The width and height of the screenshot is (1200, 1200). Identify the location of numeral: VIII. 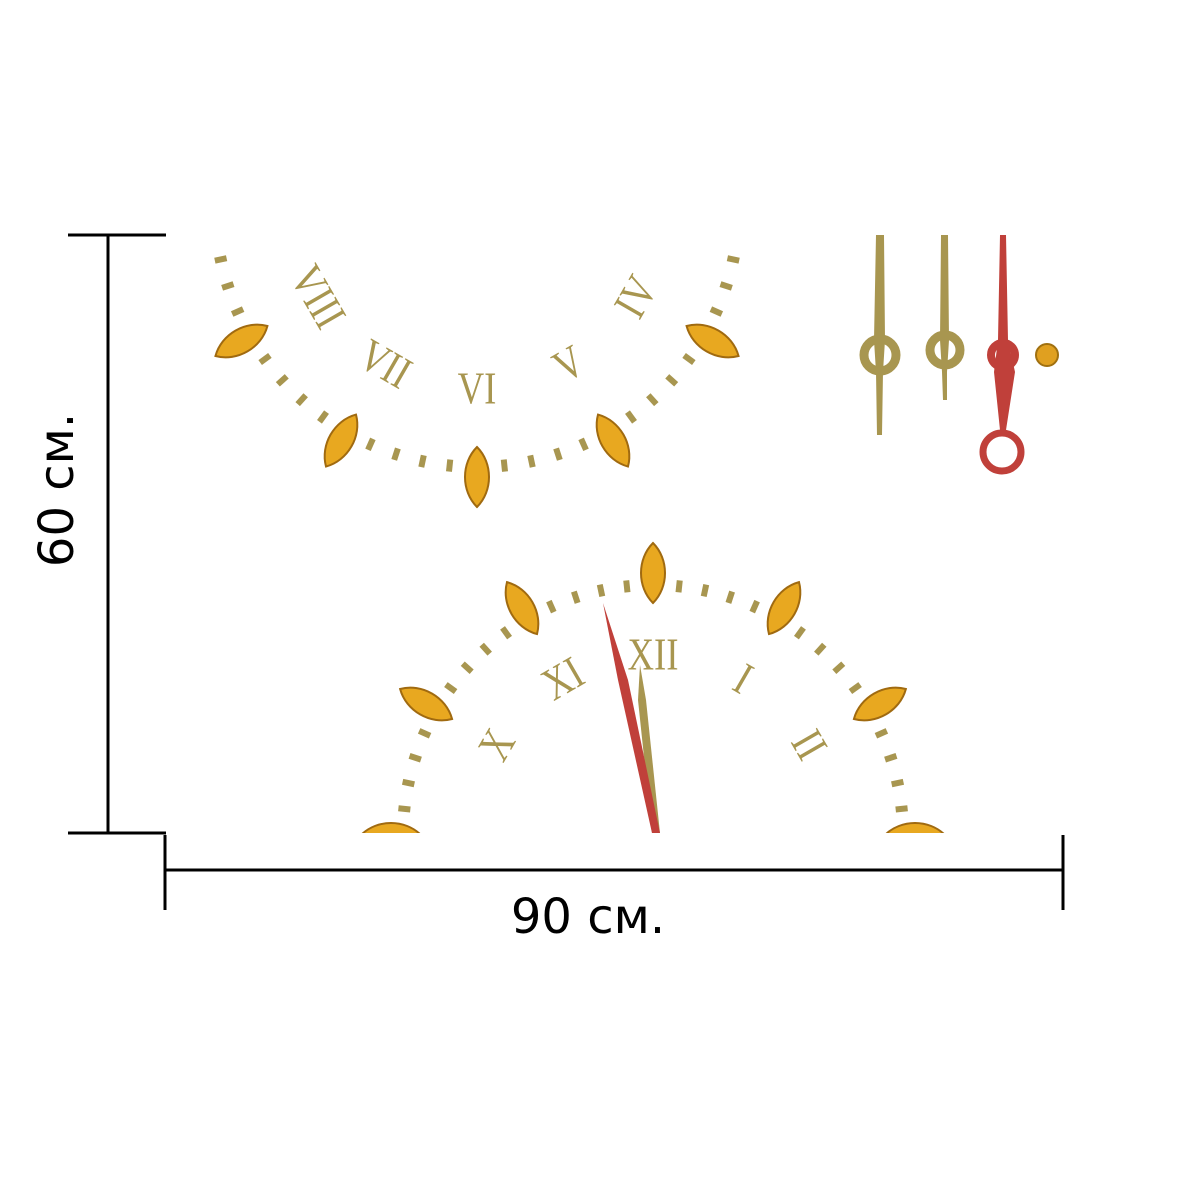
(318, 297).